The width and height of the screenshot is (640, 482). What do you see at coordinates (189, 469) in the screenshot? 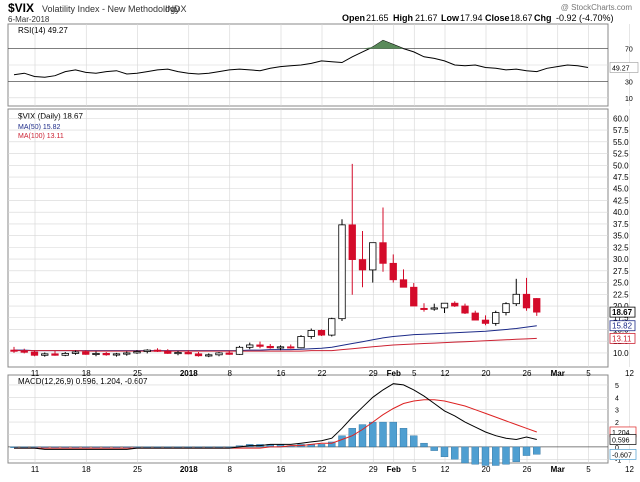
I see `macd-x-tick-label: 2018` at bounding box center [189, 469].